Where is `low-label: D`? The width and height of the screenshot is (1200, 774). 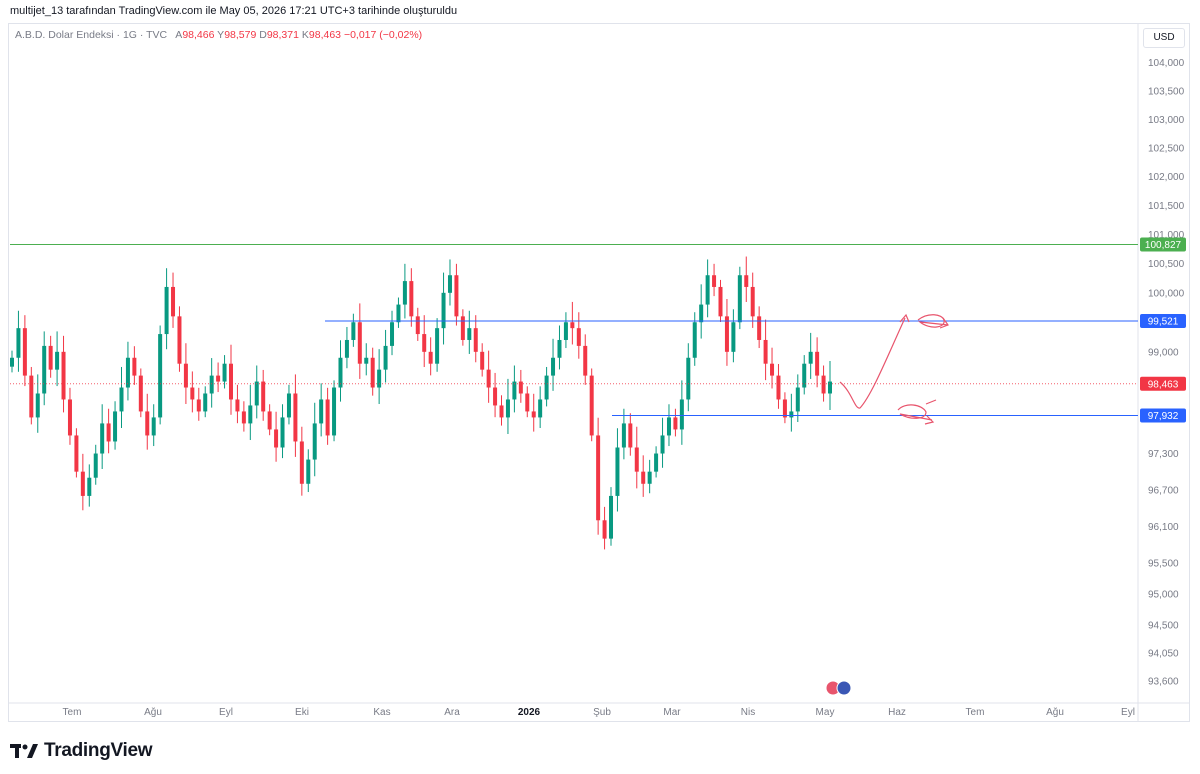 low-label: D is located at coordinates (263, 35).